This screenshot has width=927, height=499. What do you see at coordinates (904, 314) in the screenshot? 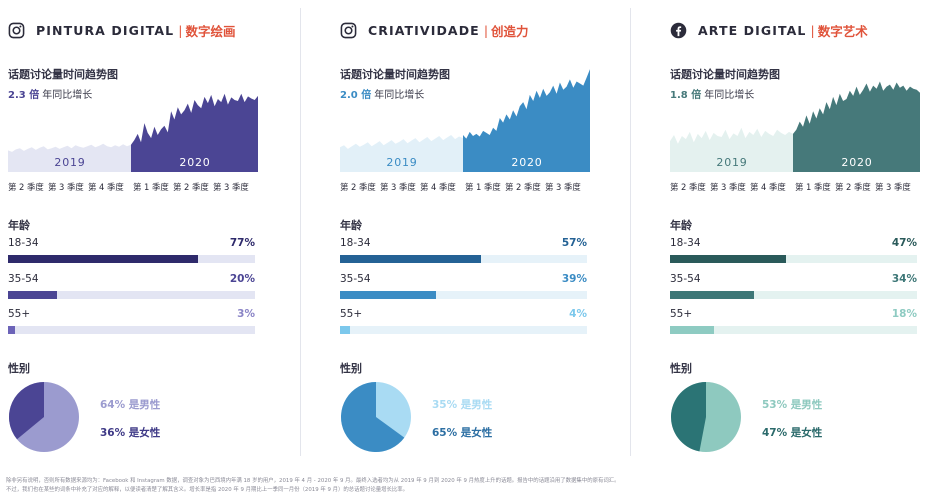
I see `age-percent: 18%` at bounding box center [904, 314].